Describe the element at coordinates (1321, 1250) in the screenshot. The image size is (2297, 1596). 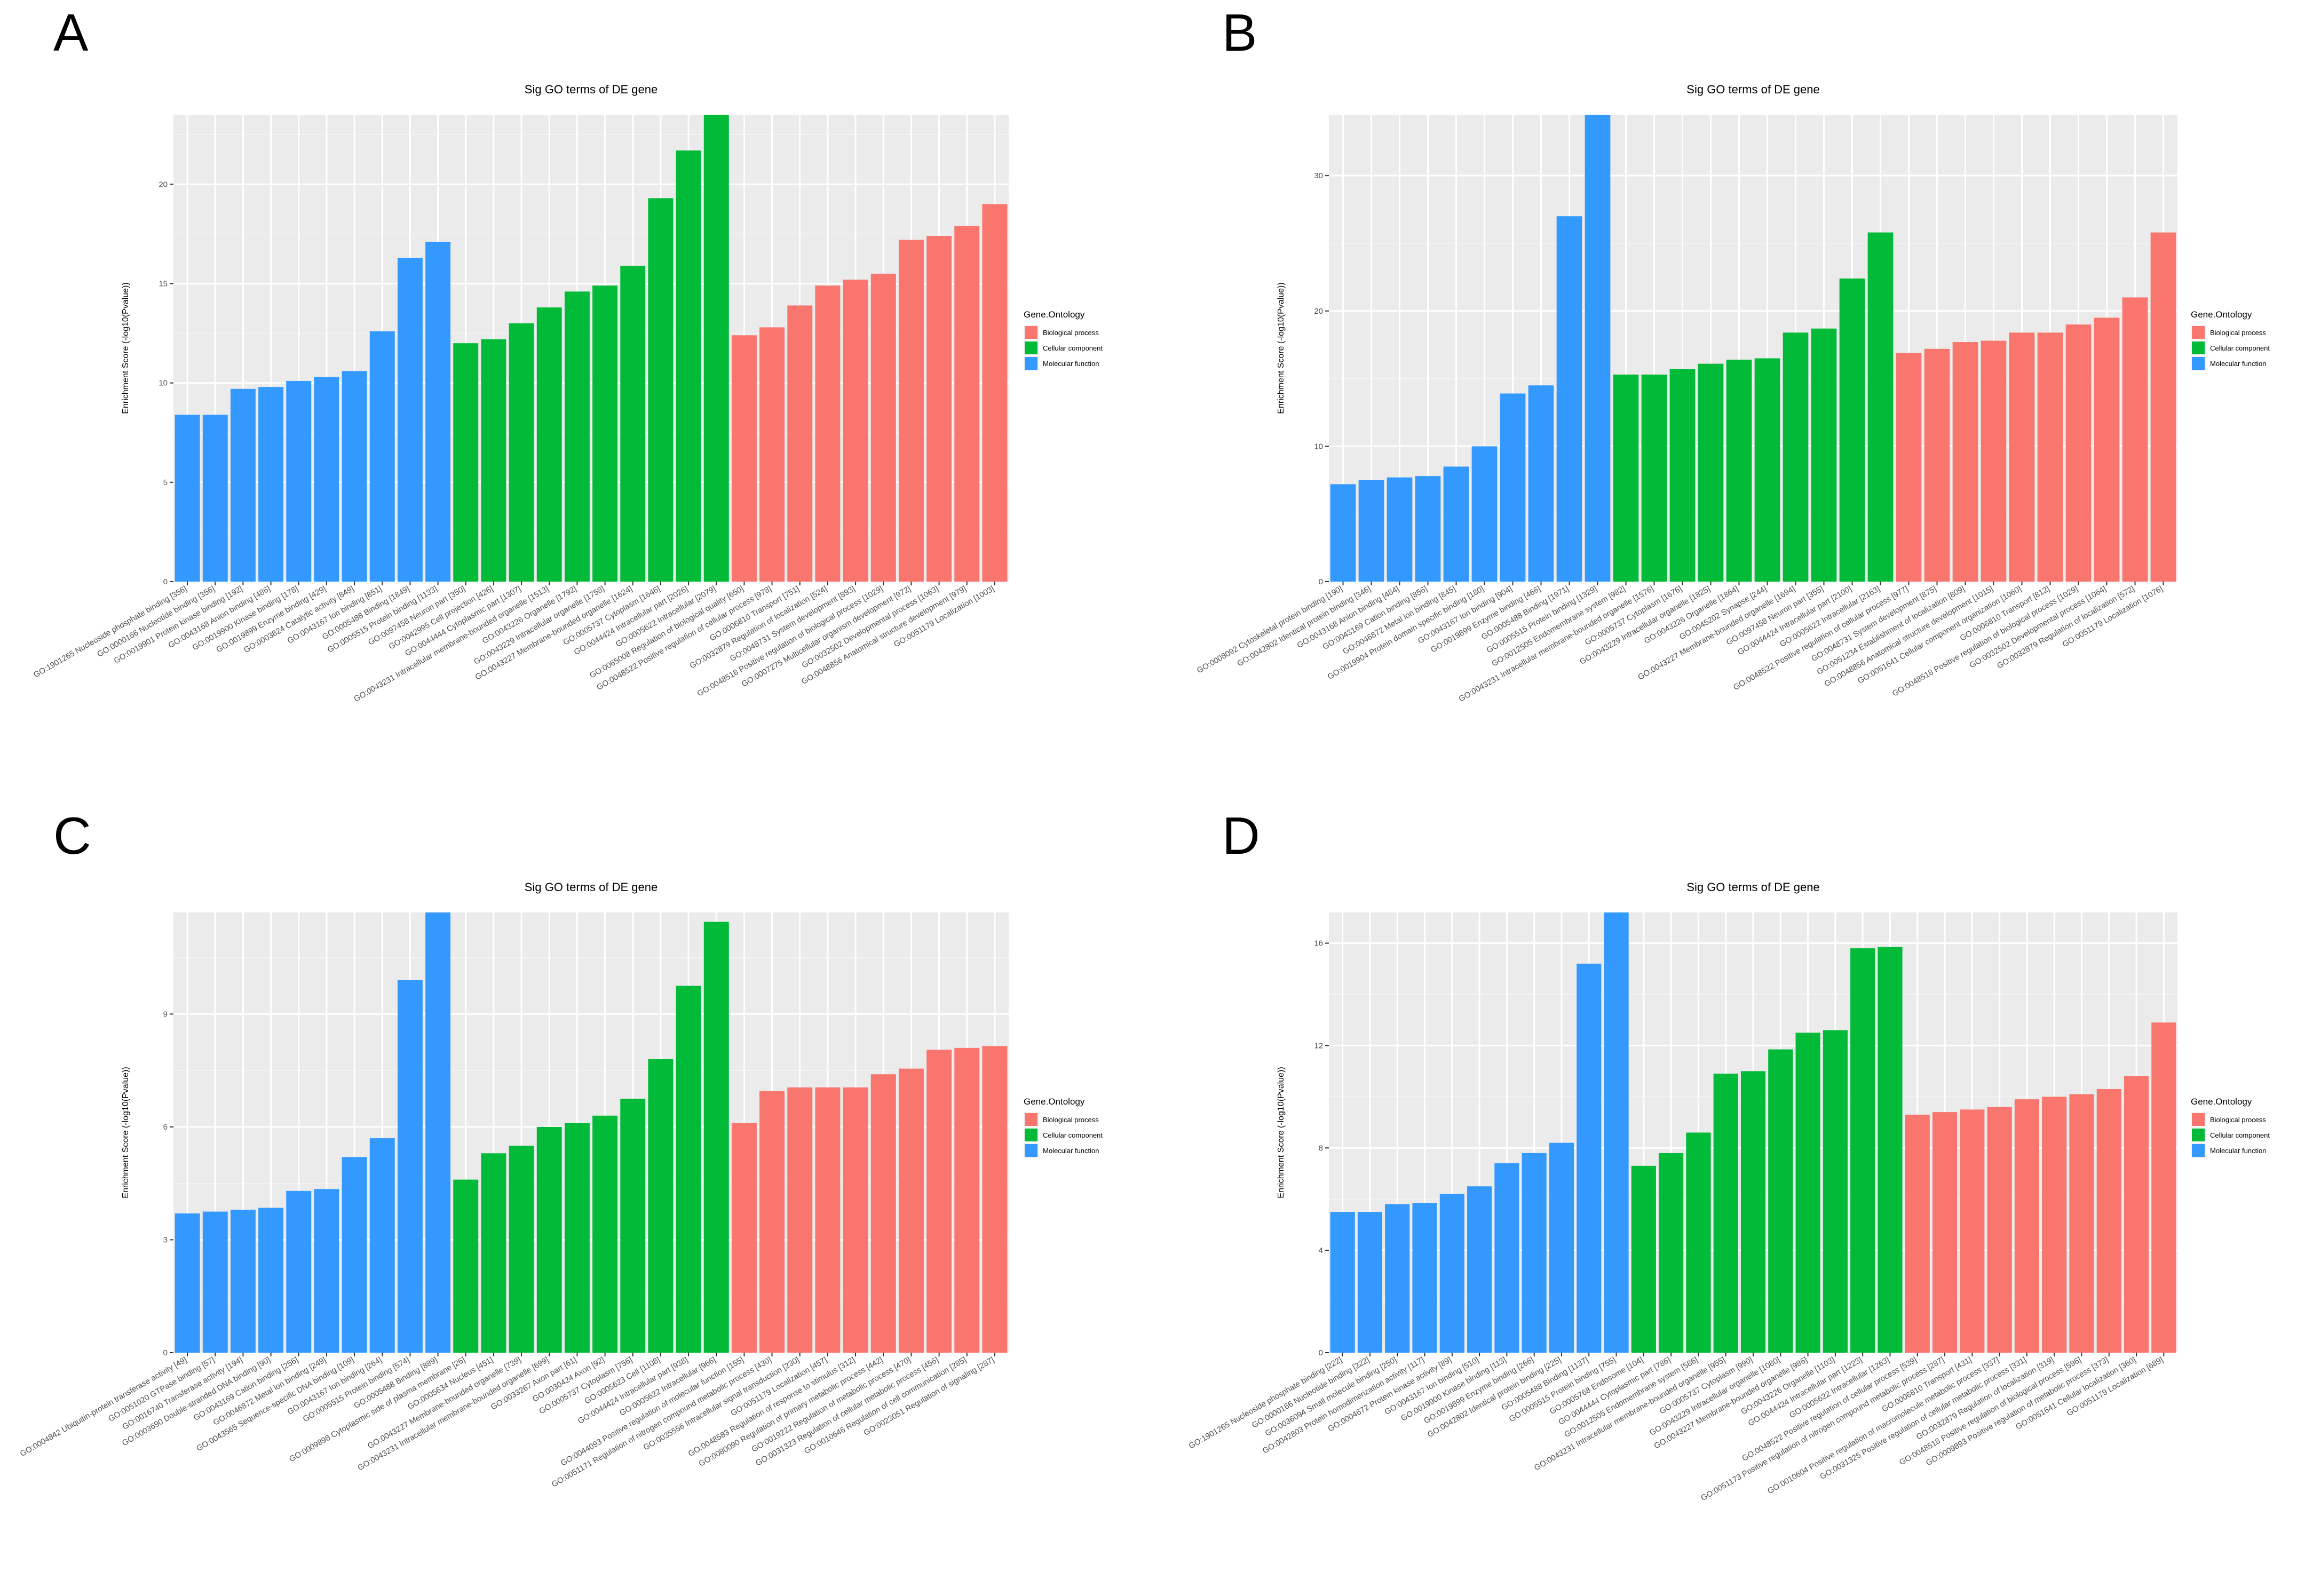
I see `y-tick-label: 4` at that location.